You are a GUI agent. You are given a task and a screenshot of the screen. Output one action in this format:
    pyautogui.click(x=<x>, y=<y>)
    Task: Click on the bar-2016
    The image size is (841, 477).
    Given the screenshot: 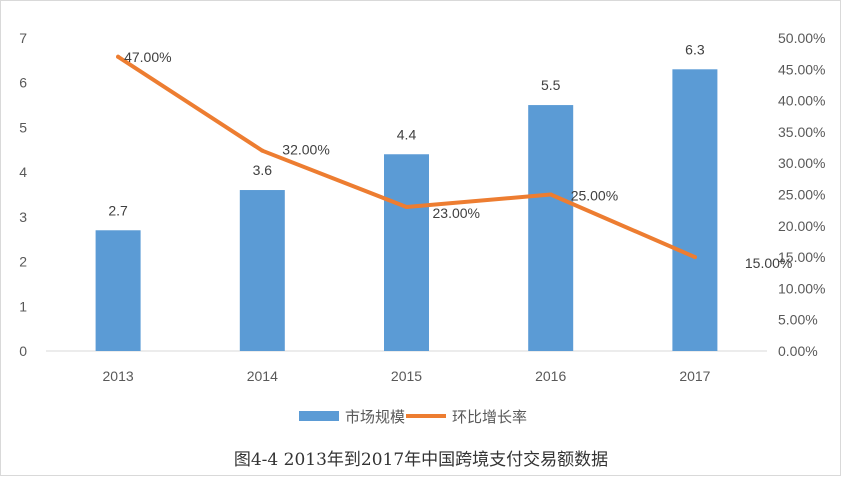 What is the action you would take?
    pyautogui.click(x=551, y=228)
    